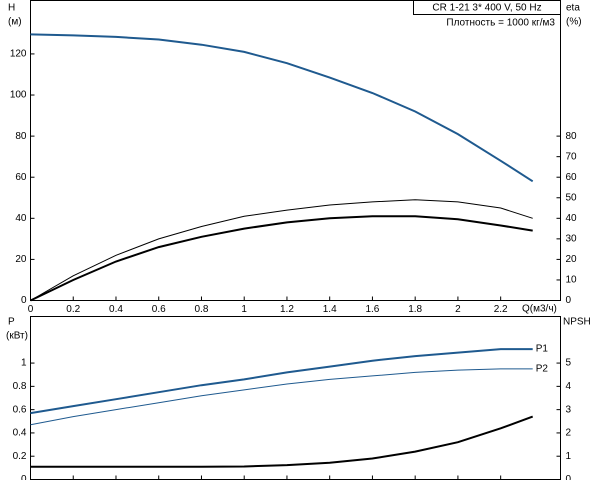 The image size is (592, 485). Describe the element at coordinates (572, 197) in the screenshot. I see `y2-tick-label: 50` at that location.